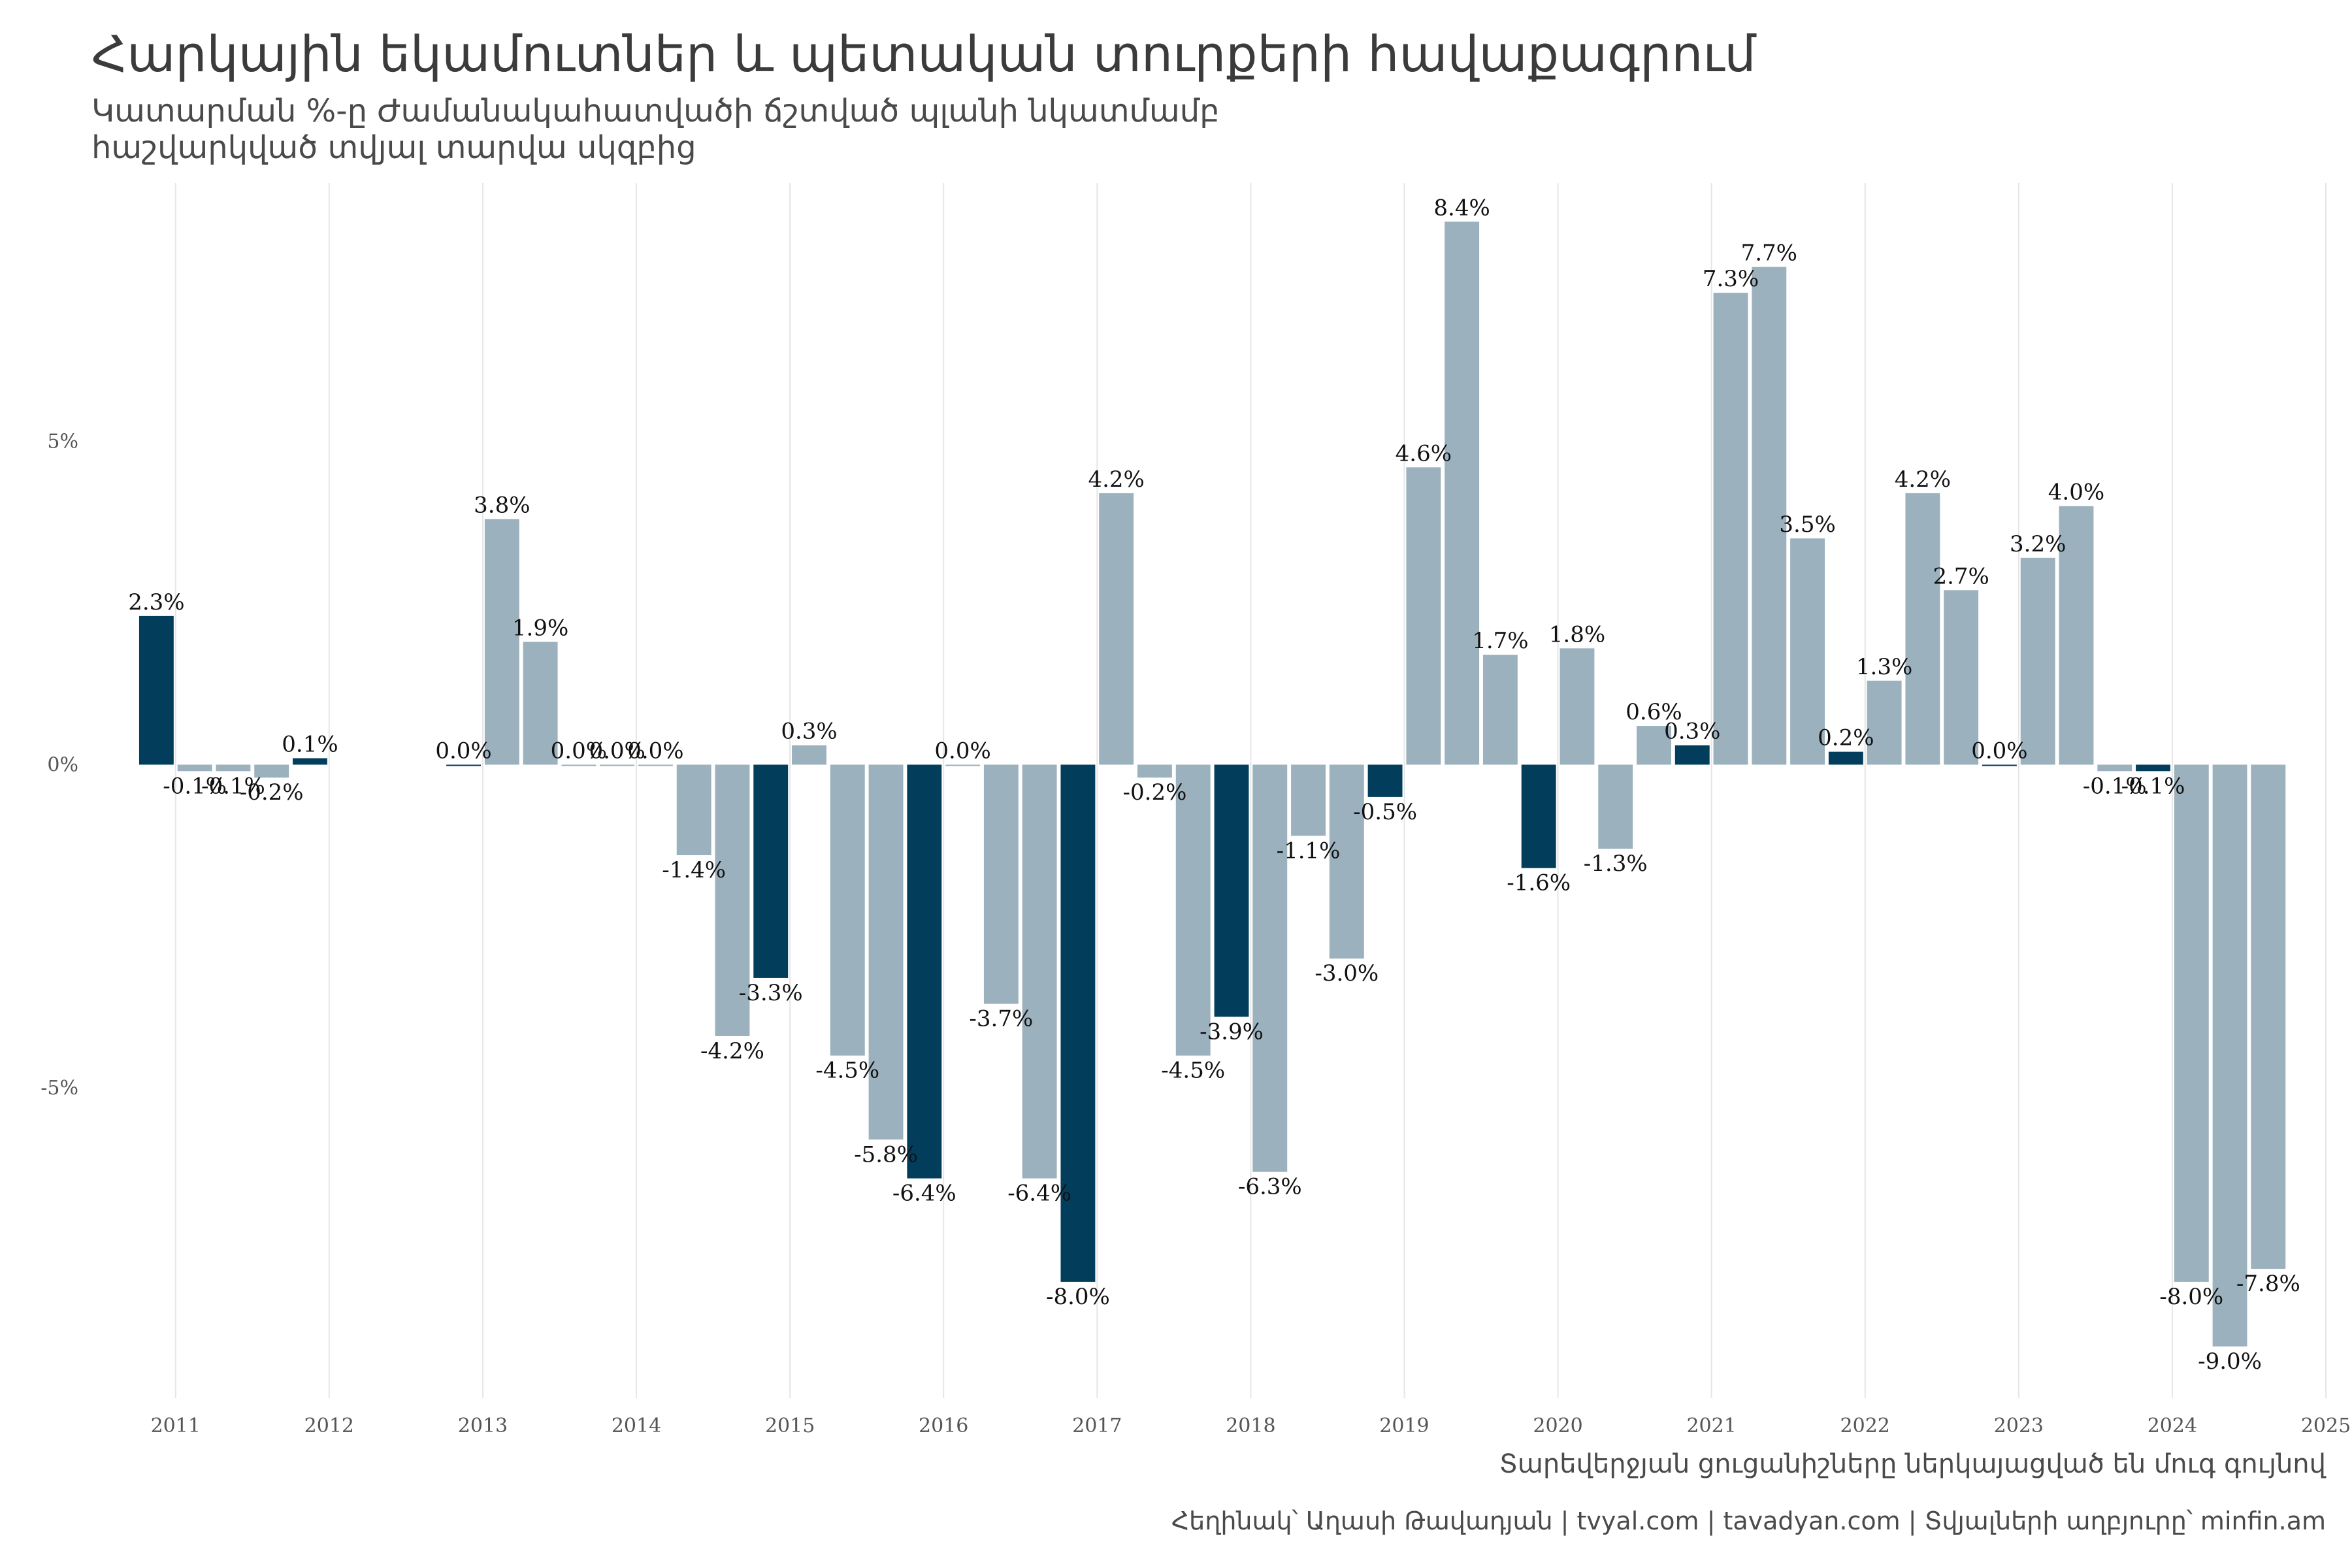  What do you see at coordinates (1692, 732) in the screenshot?
I see `bar-value-label: 0.3%` at bounding box center [1692, 732].